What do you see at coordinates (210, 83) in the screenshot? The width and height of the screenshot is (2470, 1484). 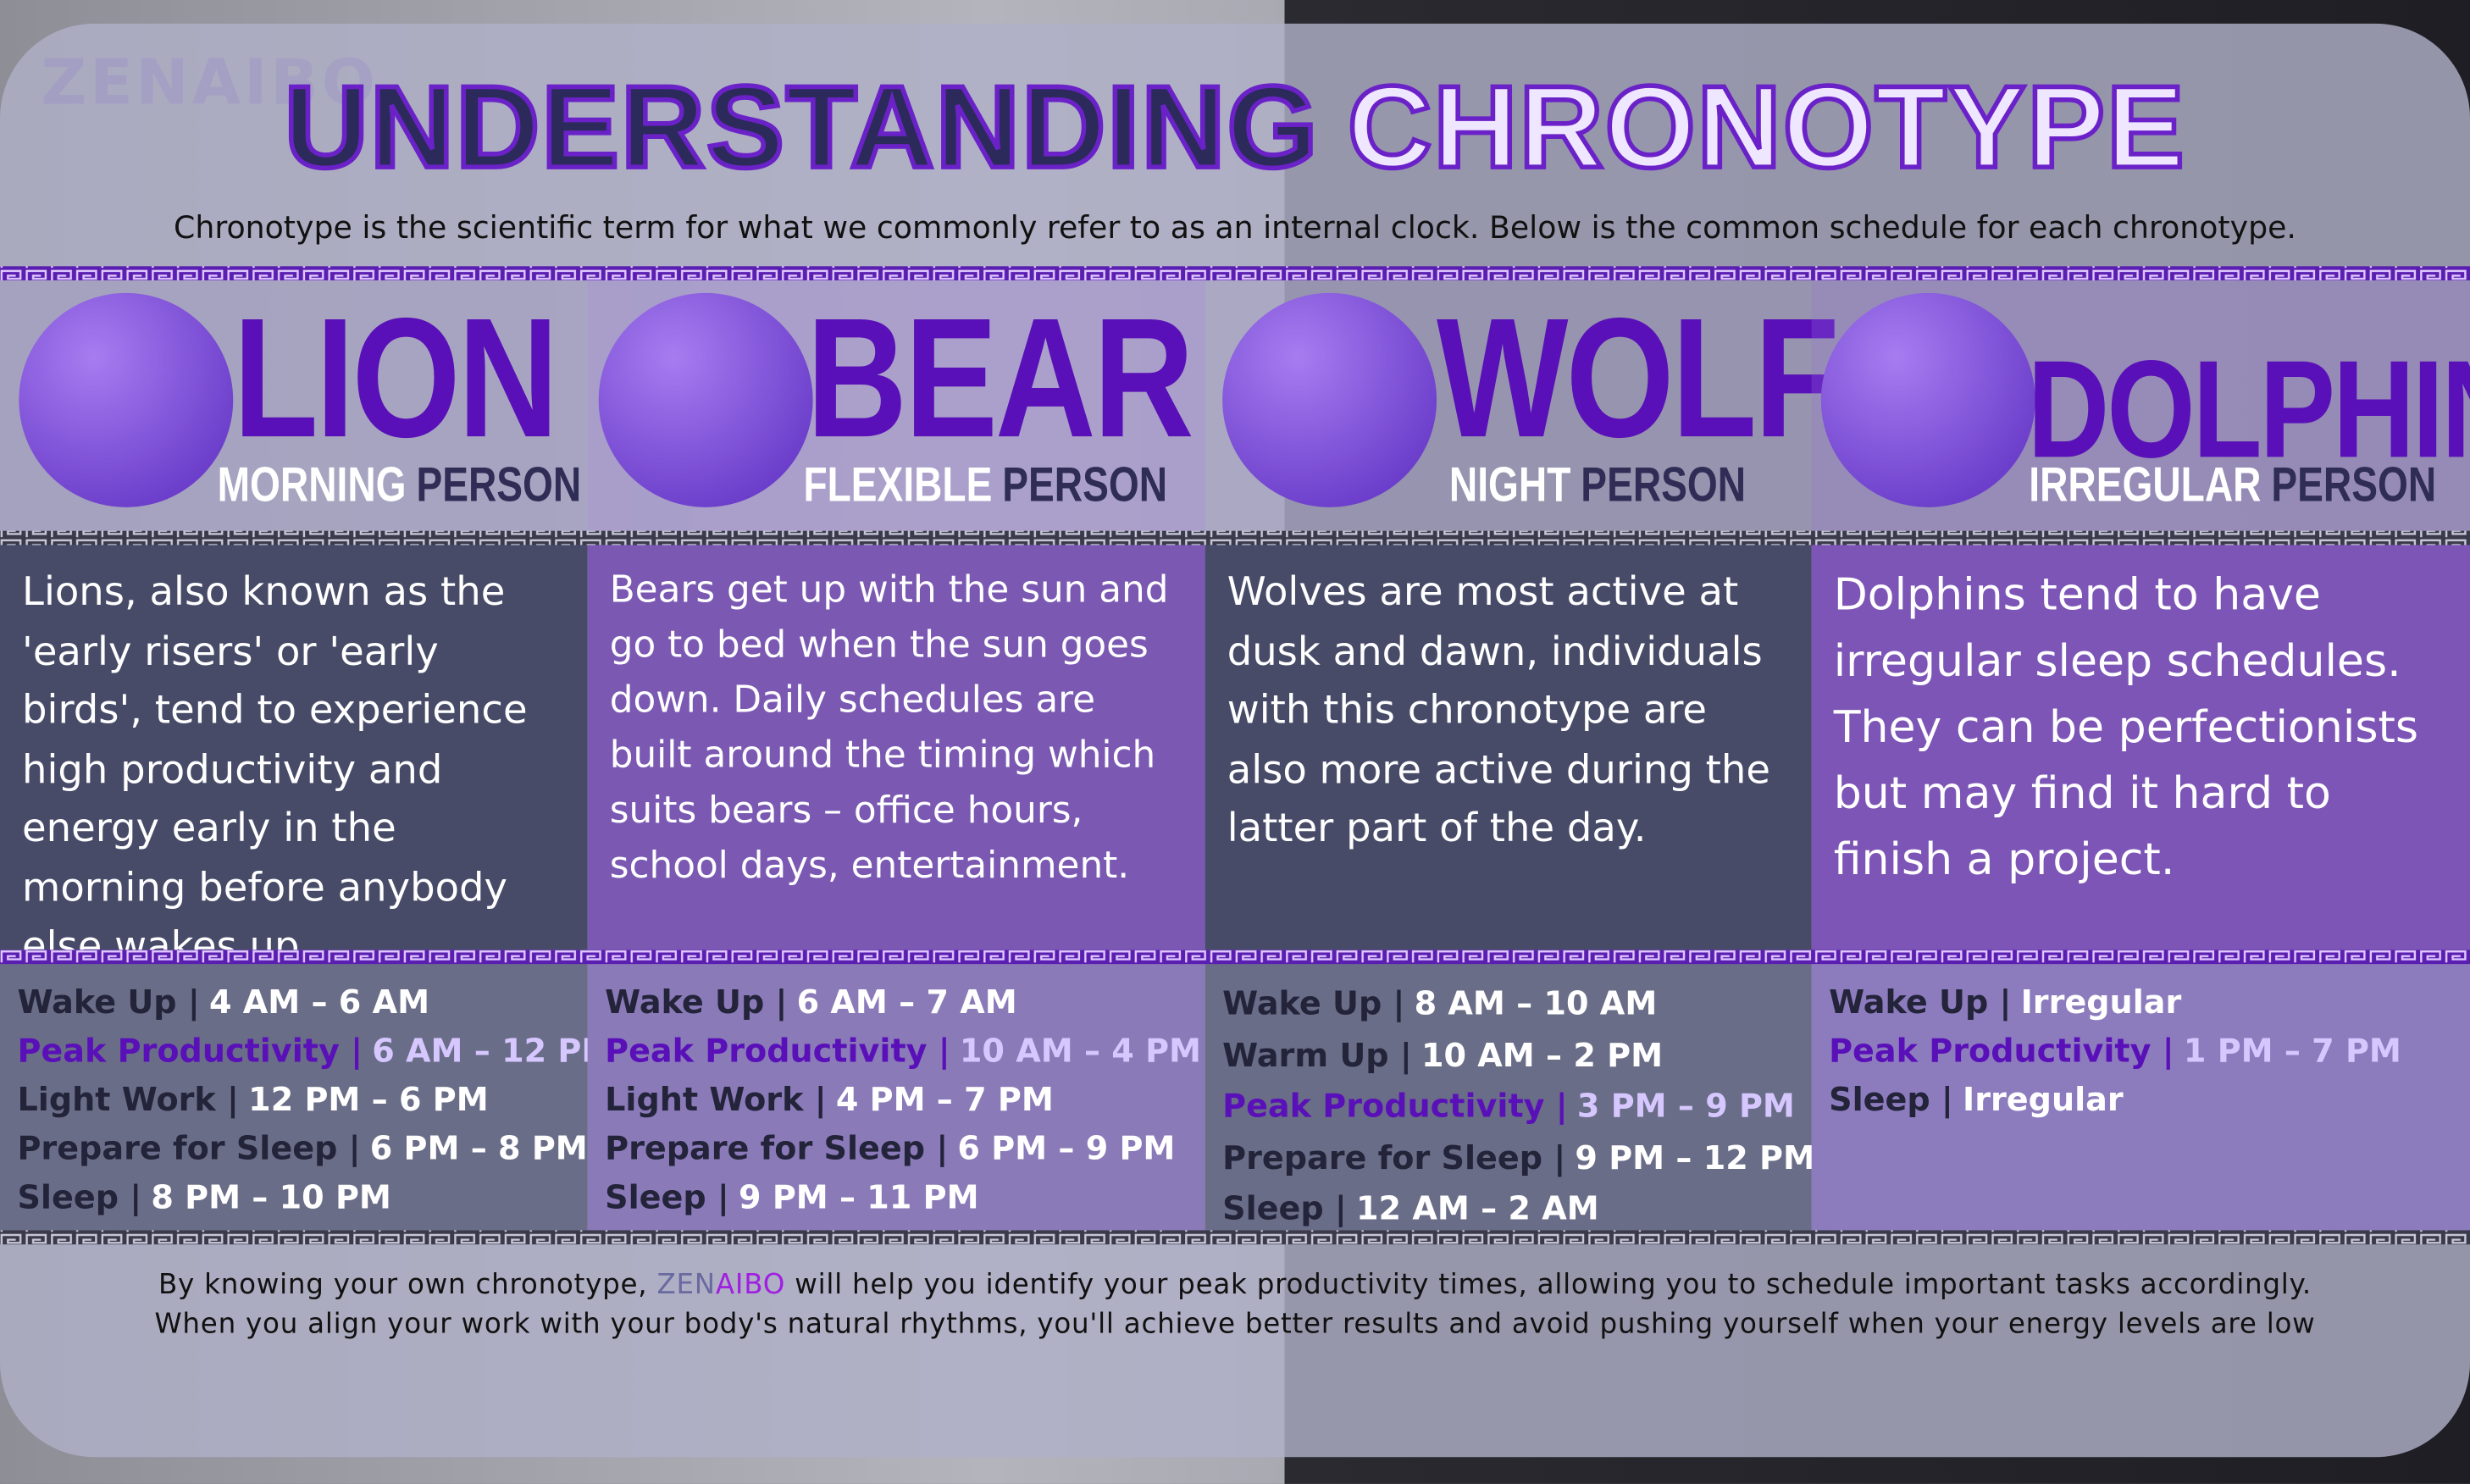 I see `watermark: ZENAIBO` at bounding box center [210, 83].